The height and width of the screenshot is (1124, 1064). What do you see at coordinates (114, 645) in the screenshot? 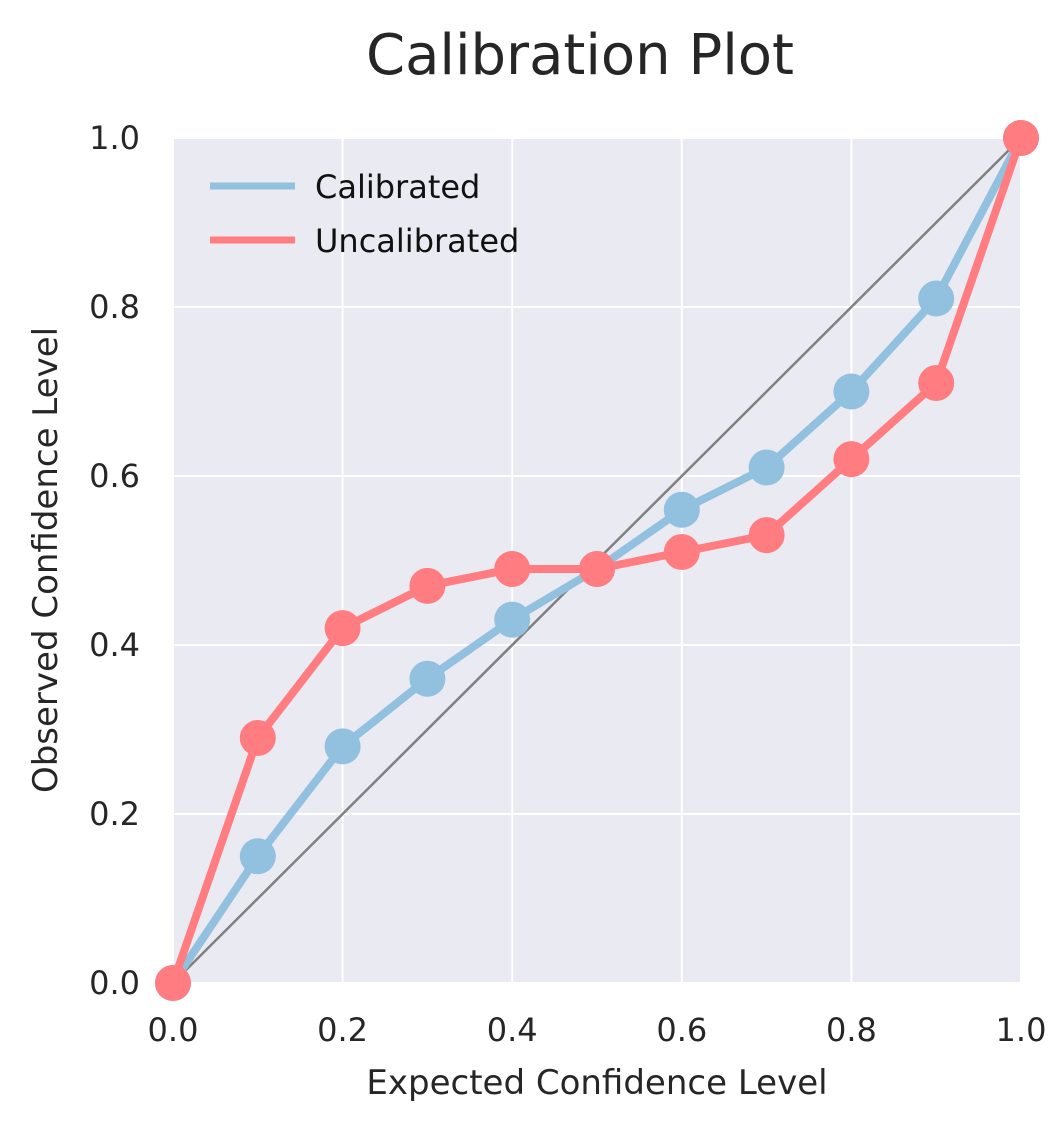
I see `y-tick-label: 0.4` at bounding box center [114, 645].